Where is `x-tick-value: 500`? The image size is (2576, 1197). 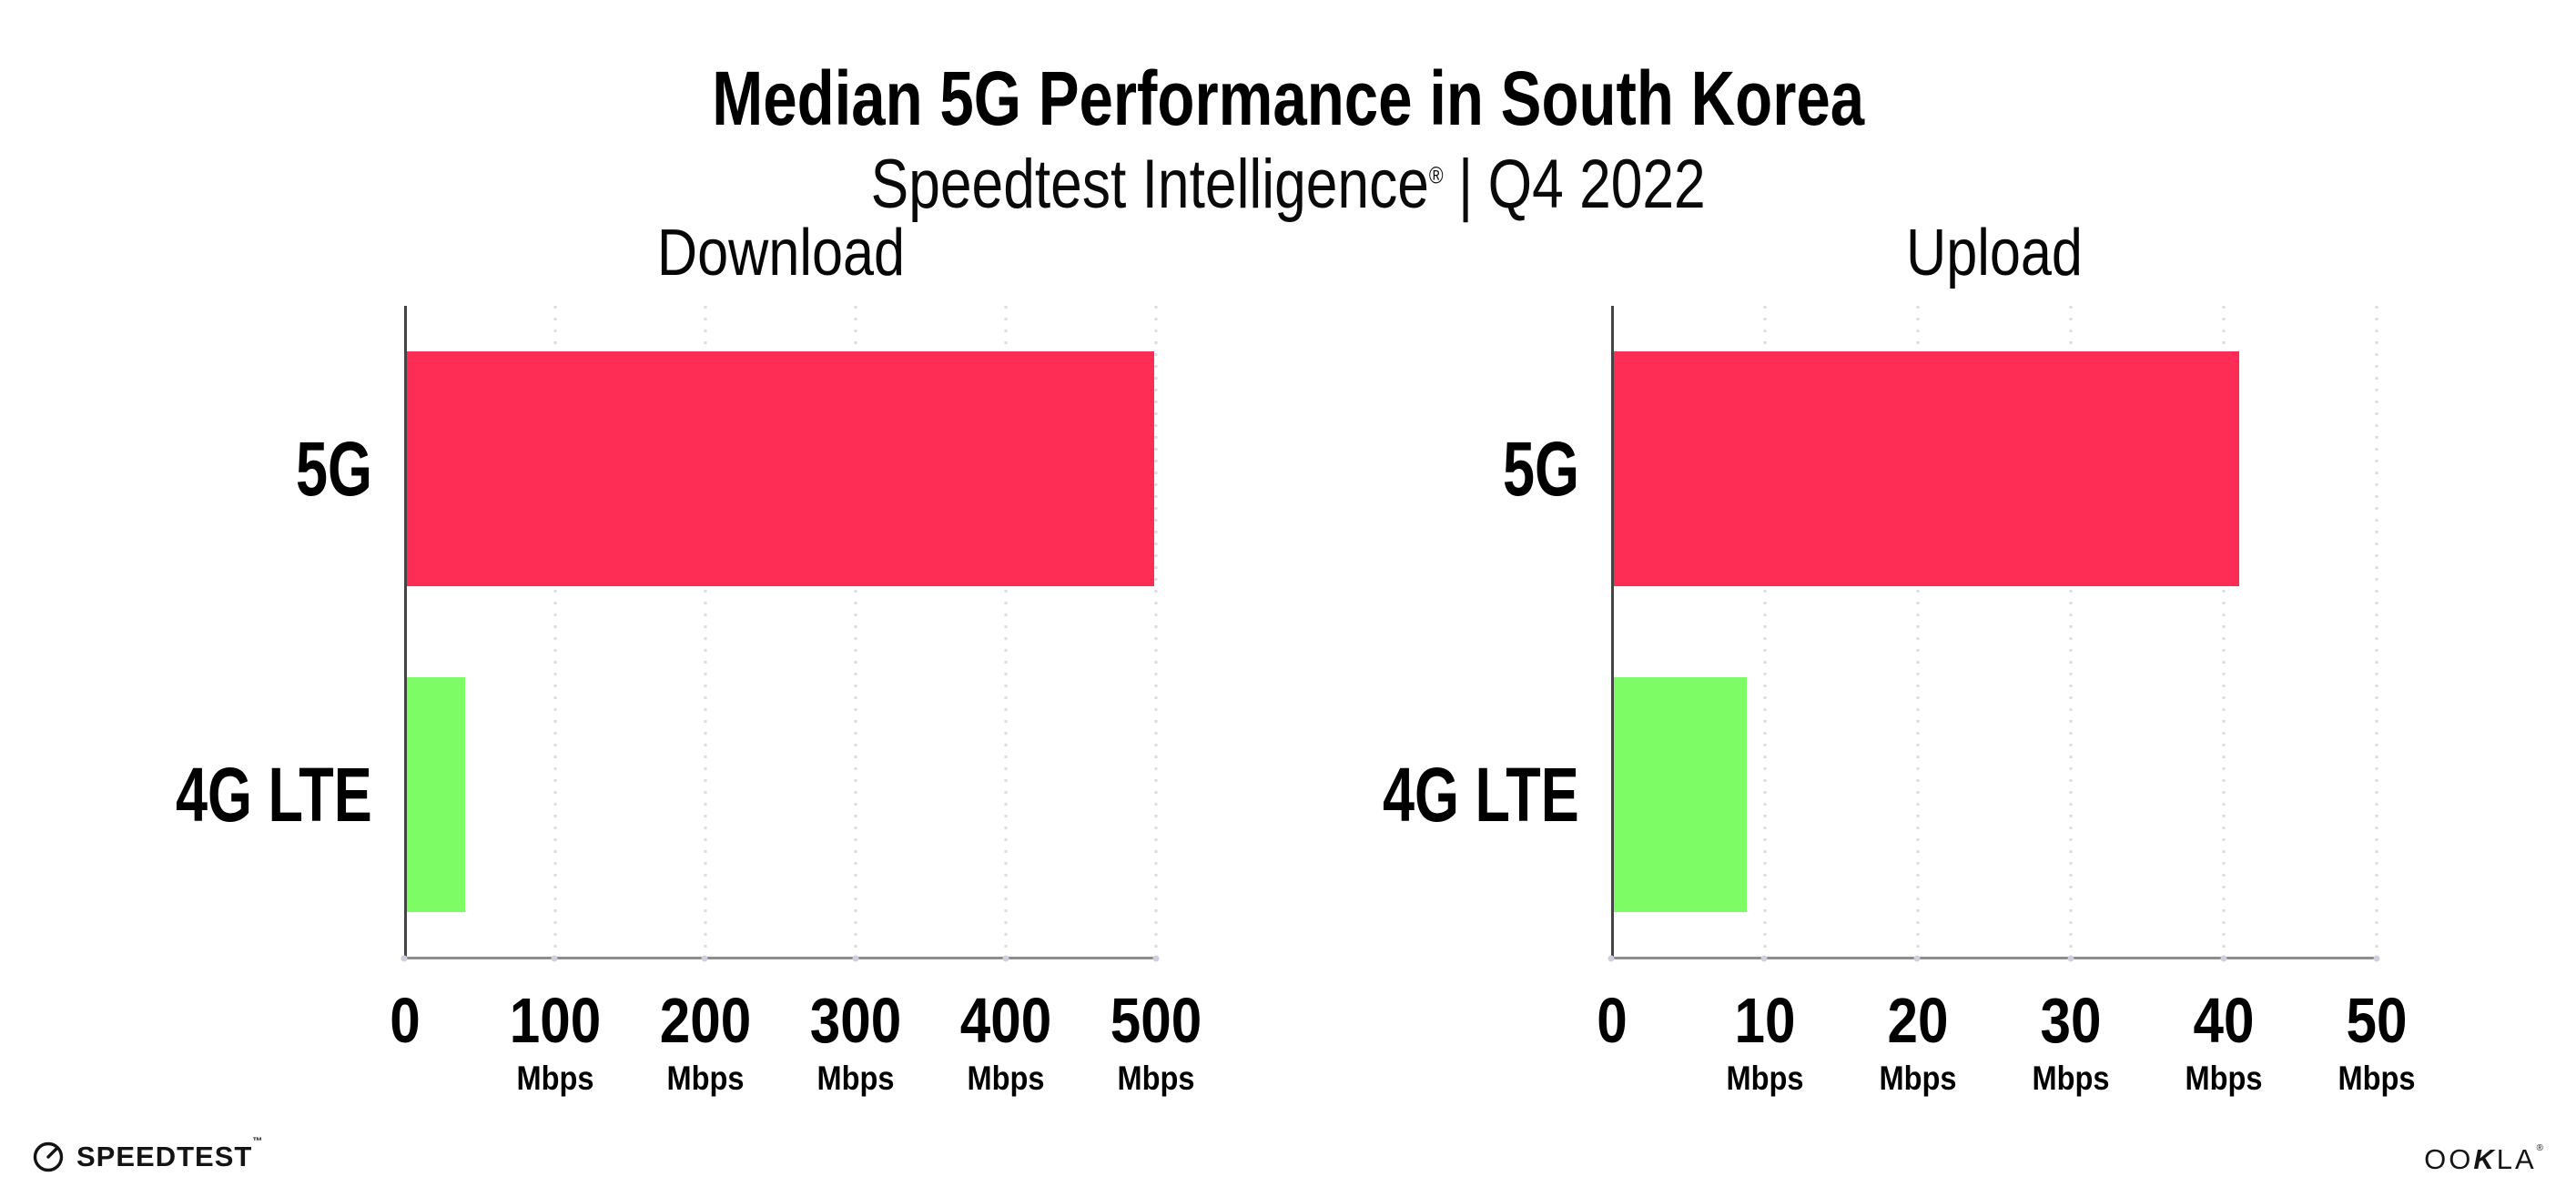
x-tick-value: 500 is located at coordinates (1156, 1021).